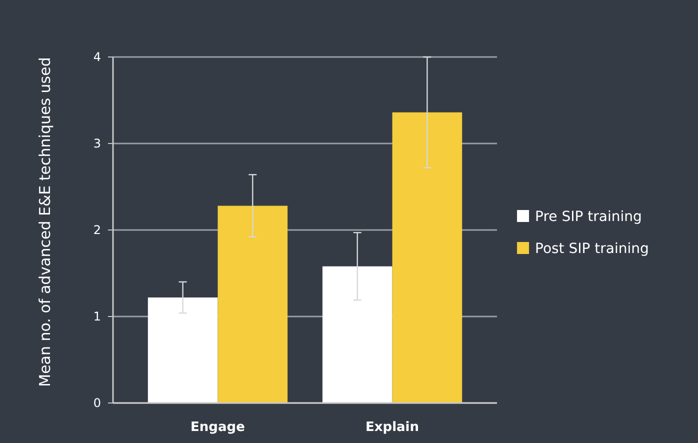 The height and width of the screenshot is (443, 698). What do you see at coordinates (97, 317) in the screenshot?
I see `y-tick-label: 1` at bounding box center [97, 317].